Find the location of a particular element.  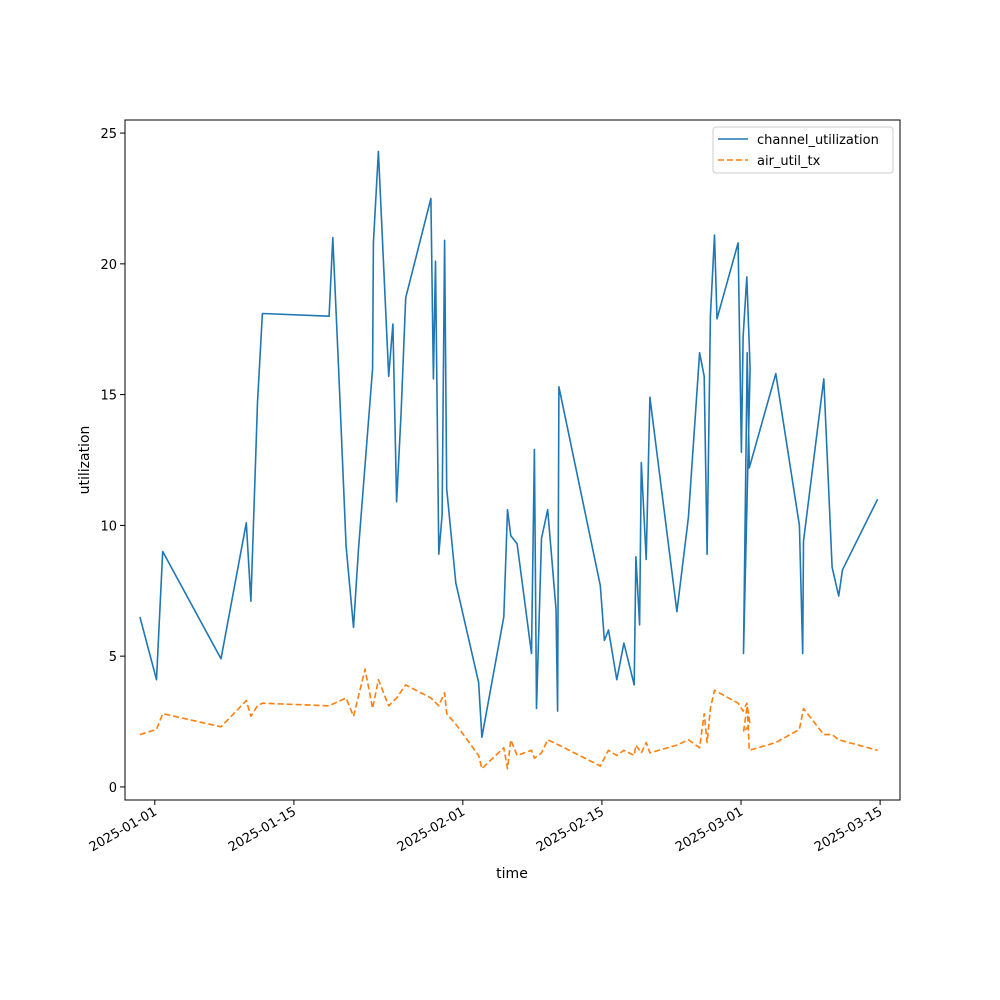

y-tick-label: 25 is located at coordinates (108, 134).